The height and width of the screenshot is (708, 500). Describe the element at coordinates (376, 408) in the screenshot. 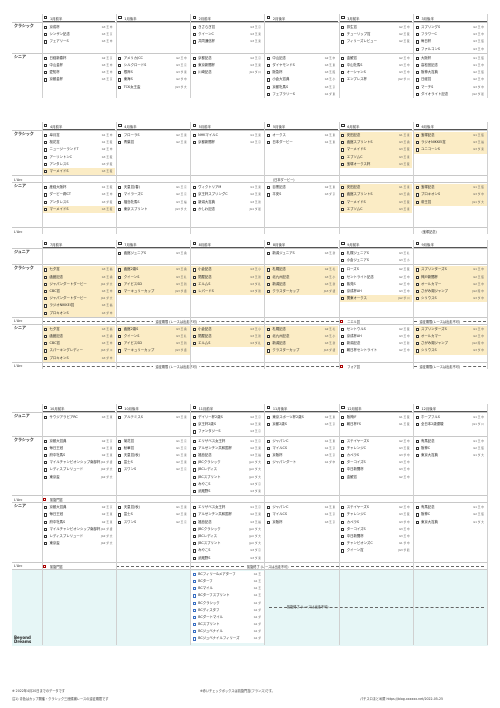

I see `month-header: 12月前半` at that location.